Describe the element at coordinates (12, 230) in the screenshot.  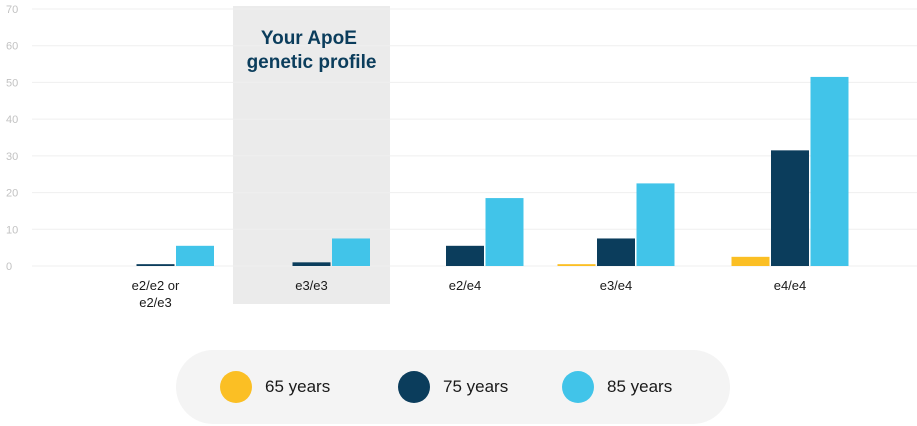
I see `y-tick-label: 10` at that location.